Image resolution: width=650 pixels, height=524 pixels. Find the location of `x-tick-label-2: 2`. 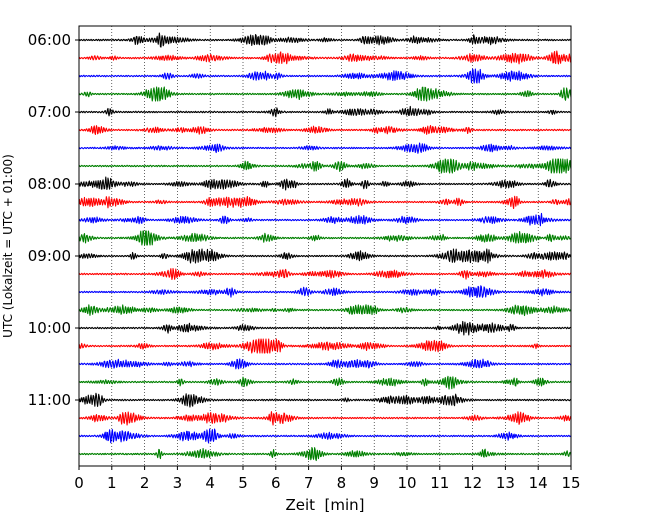

x-tick-label-2: 2 is located at coordinates (145, 483).